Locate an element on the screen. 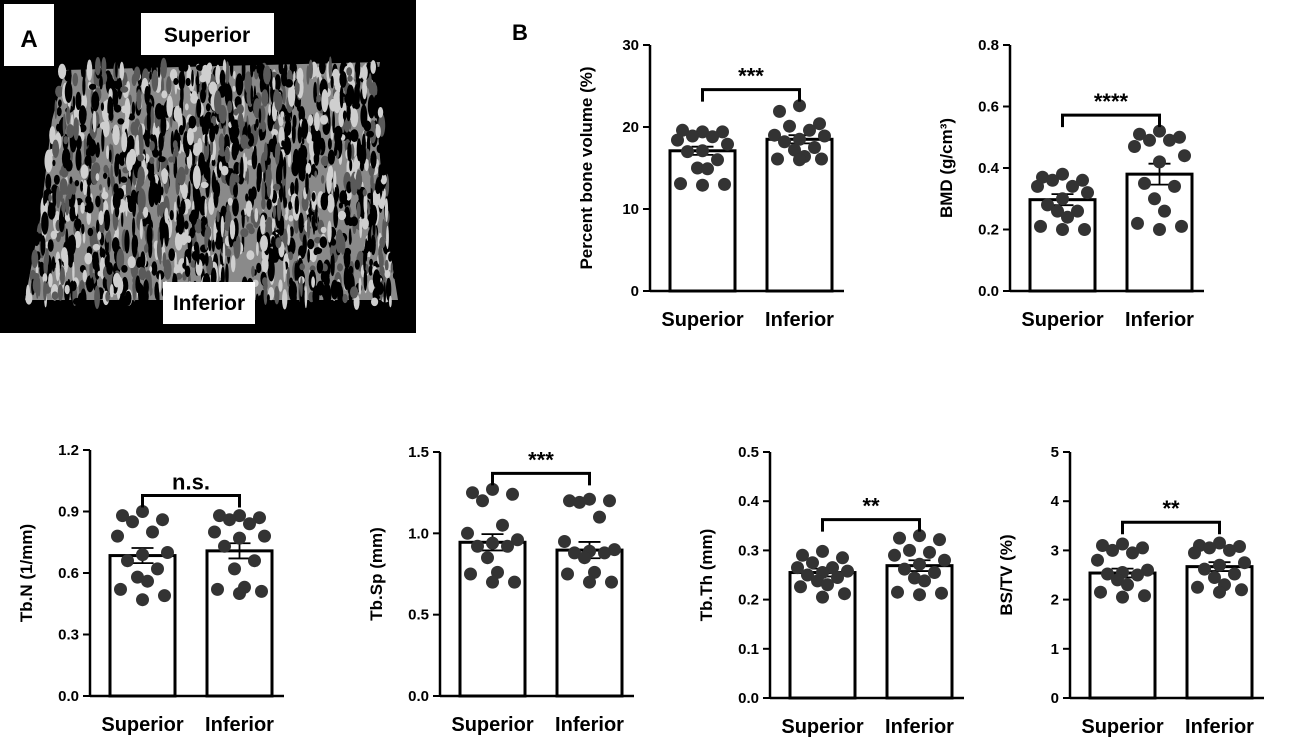  y-tick-label: 0.3 is located at coordinates (68, 635).